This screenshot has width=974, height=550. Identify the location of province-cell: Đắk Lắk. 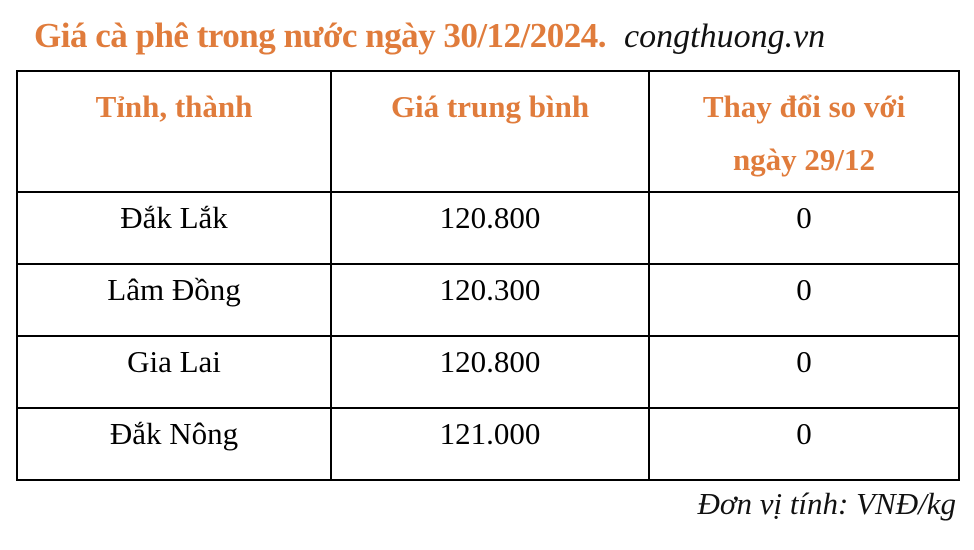
(174, 228).